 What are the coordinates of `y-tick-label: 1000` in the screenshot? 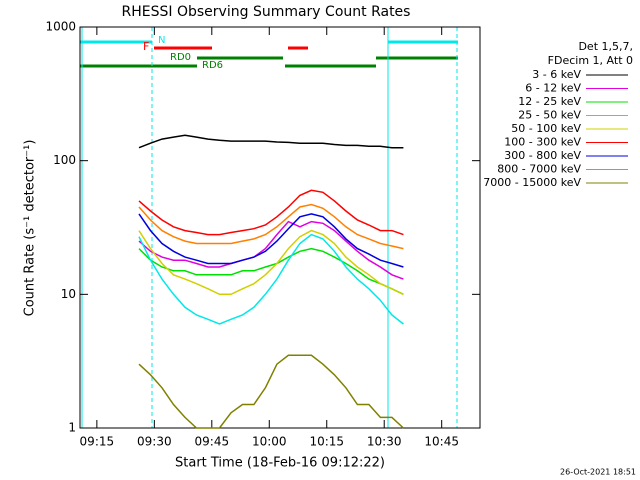 It's located at (60, 27).